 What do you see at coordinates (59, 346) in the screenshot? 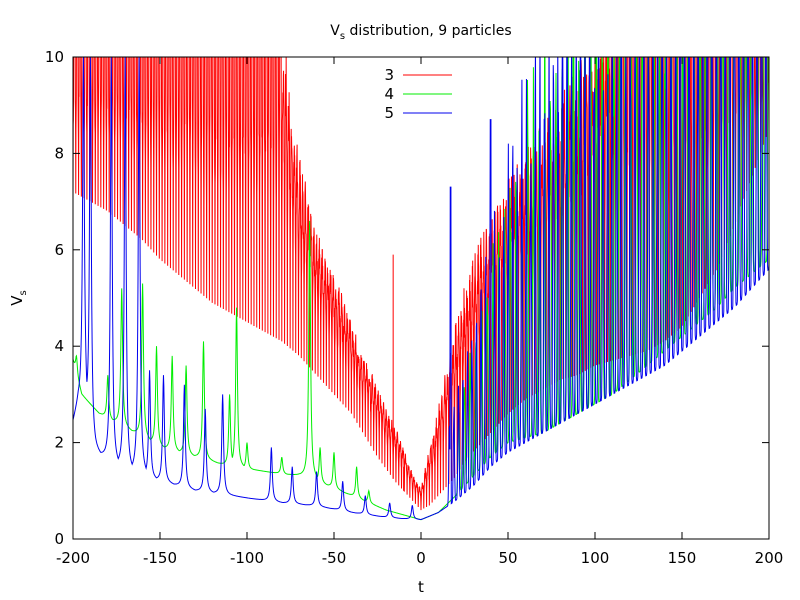
I see `y-tick-label: 4` at bounding box center [59, 346].